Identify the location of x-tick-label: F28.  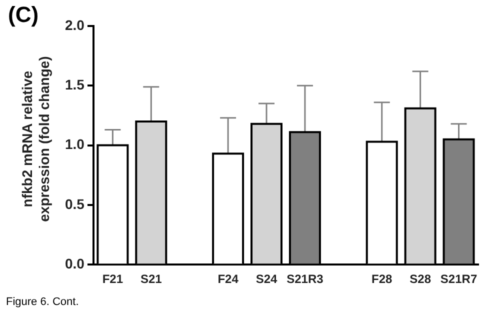
(382, 279).